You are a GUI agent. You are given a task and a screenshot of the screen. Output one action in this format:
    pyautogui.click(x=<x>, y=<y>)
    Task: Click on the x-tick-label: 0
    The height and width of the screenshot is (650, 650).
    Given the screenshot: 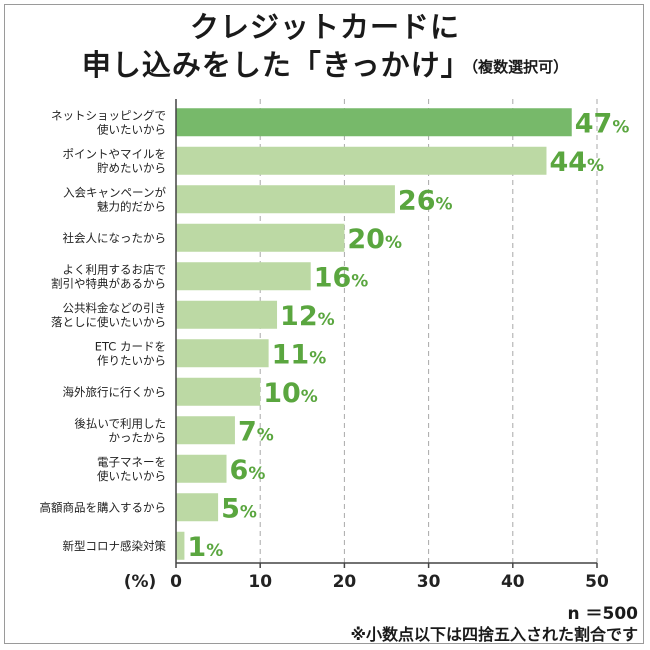 What is the action you would take?
    pyautogui.click(x=176, y=582)
    